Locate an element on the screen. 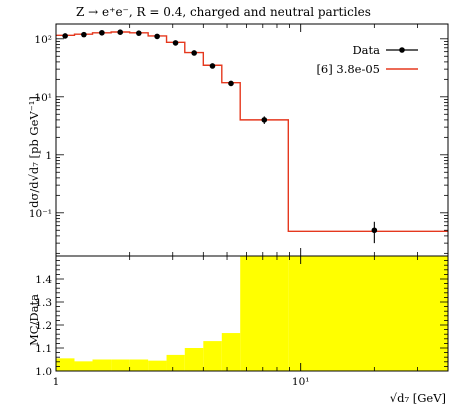 This screenshot has height=407, width=450. legend: Data [6] 3.8e-05 is located at coordinates (367, 59).